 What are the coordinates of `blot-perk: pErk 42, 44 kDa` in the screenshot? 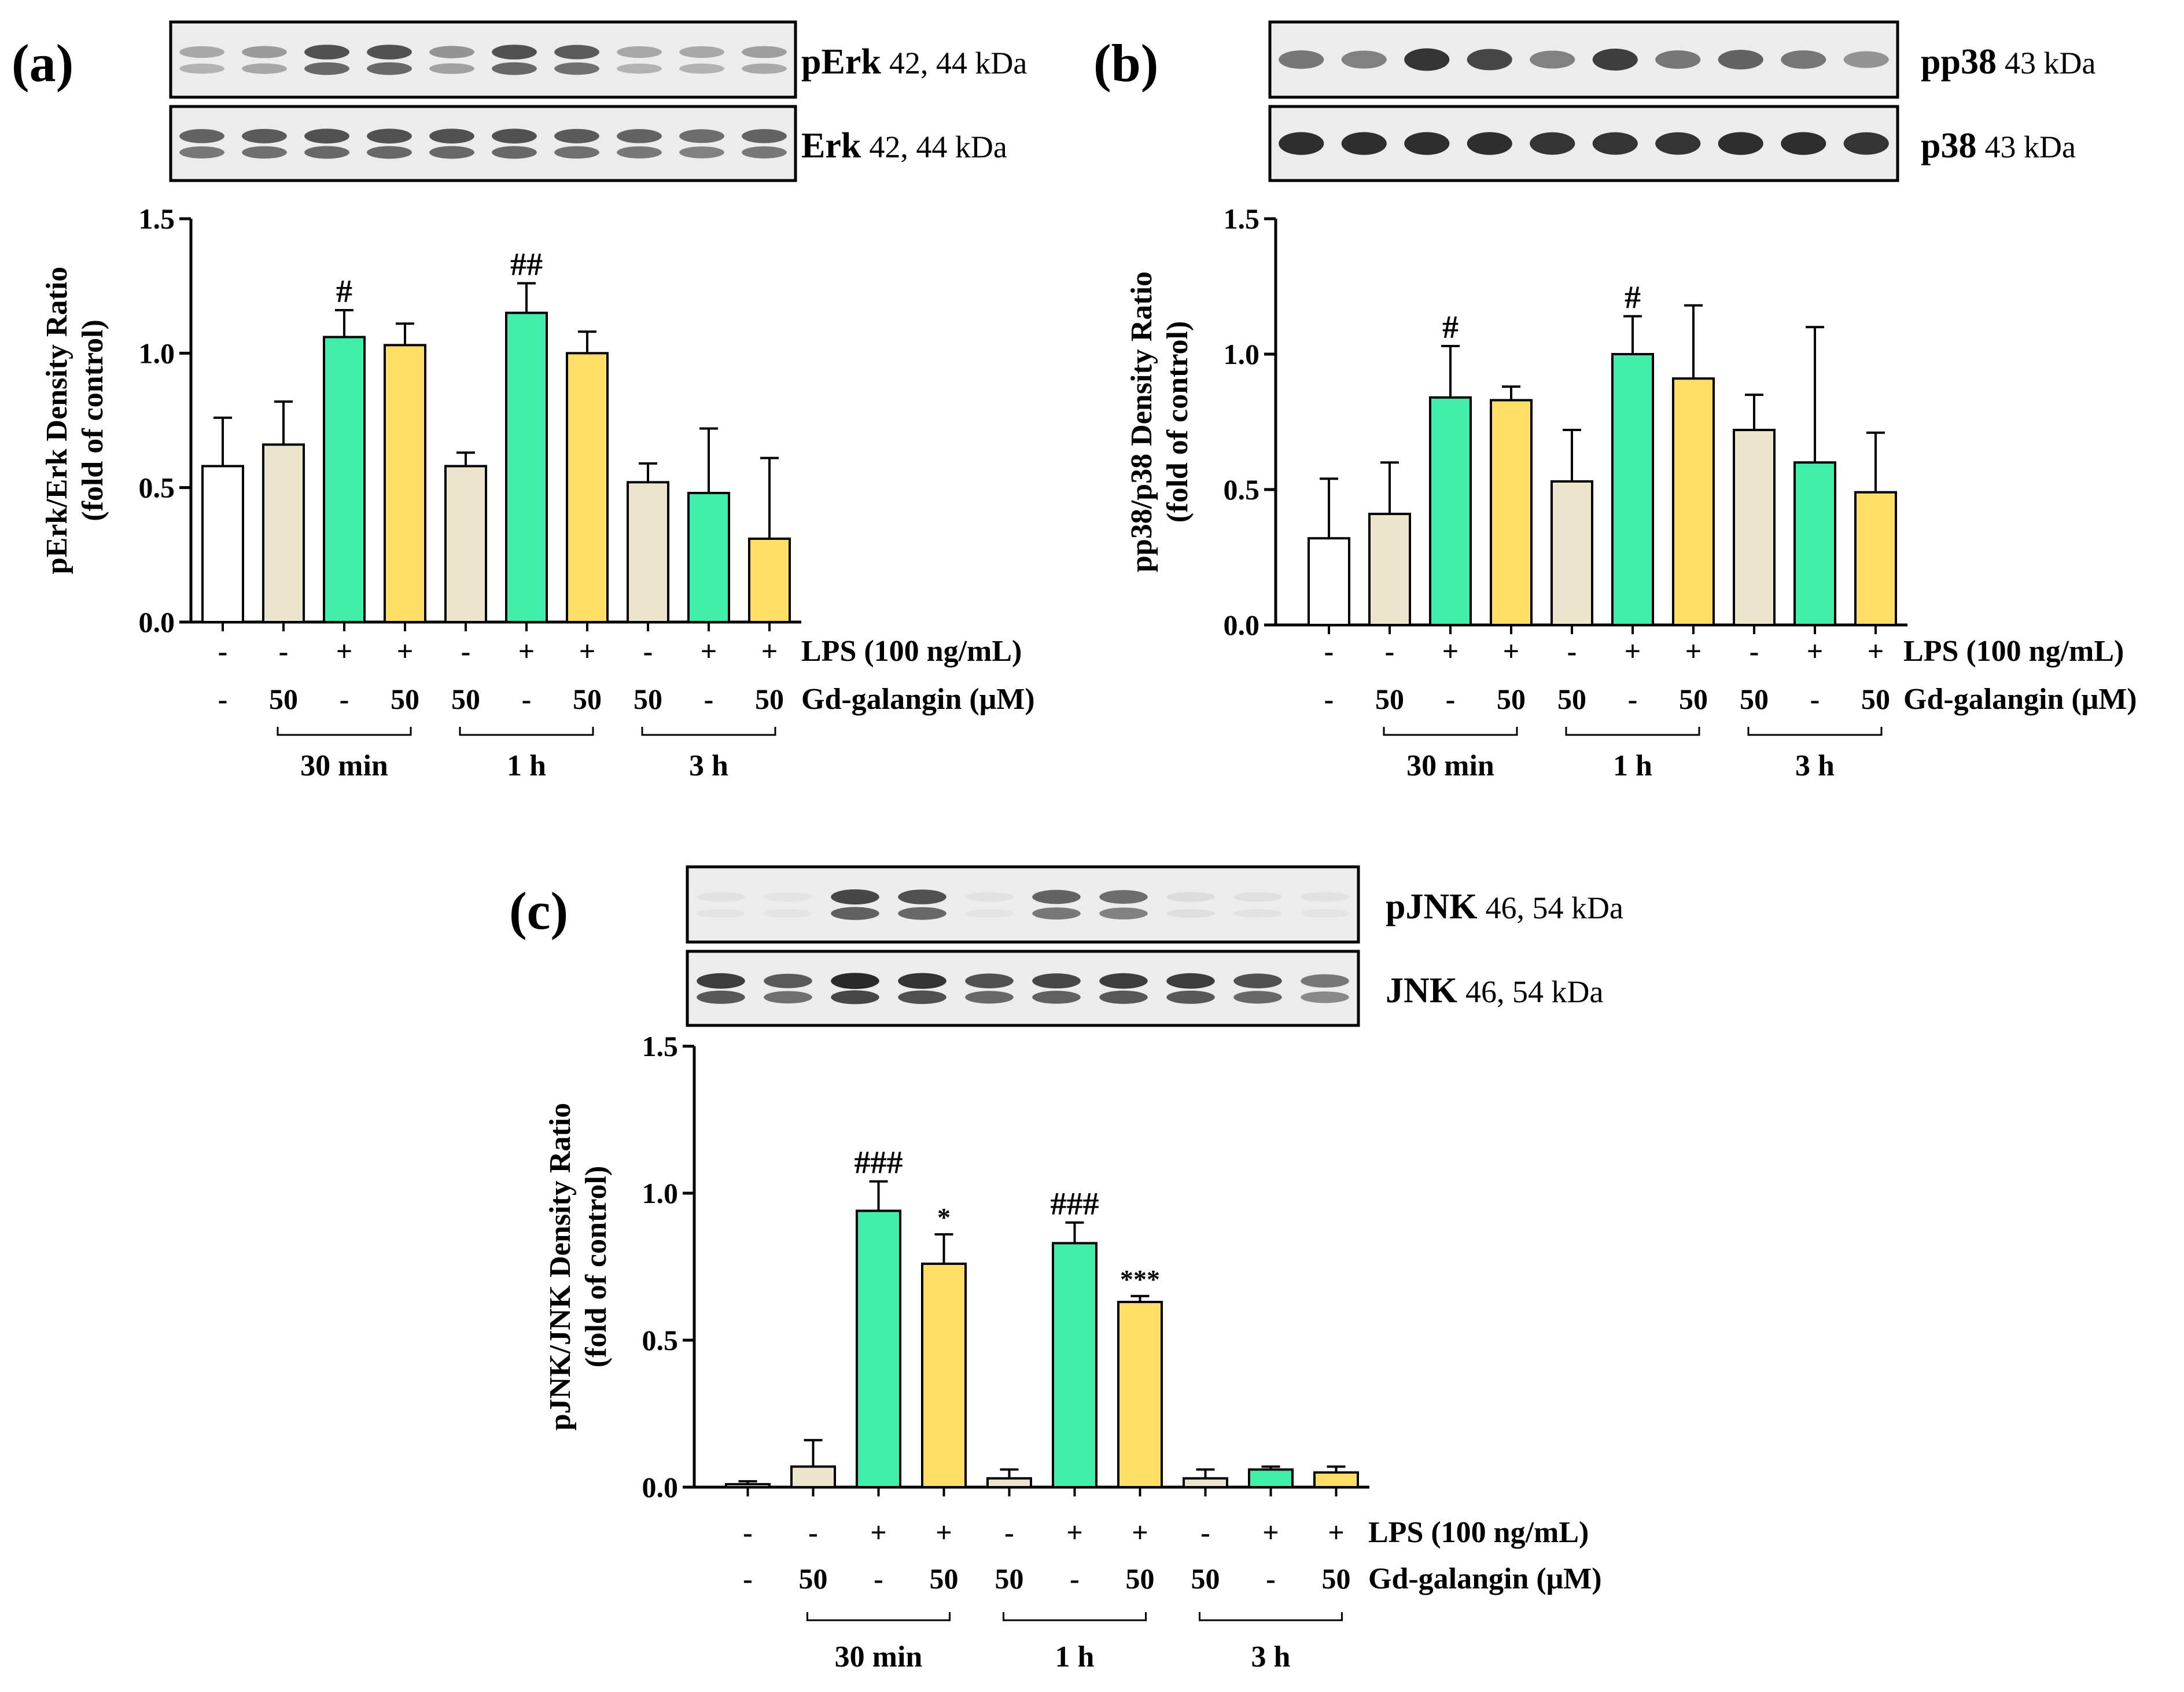 It's located at (598, 59).